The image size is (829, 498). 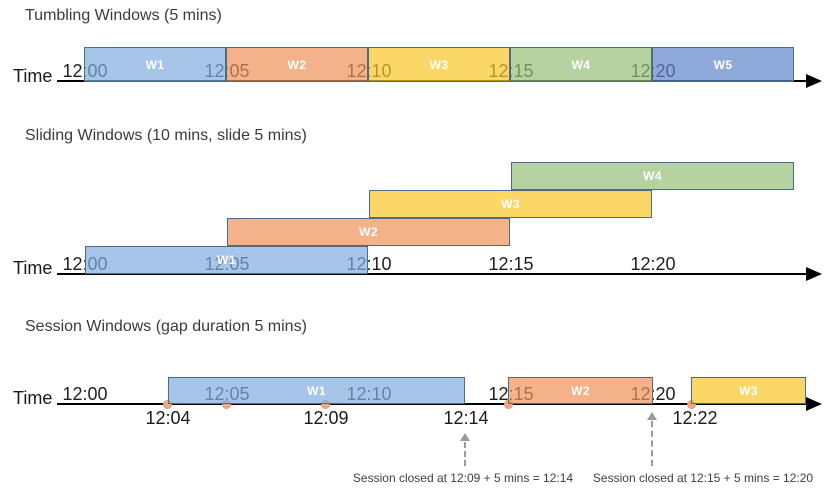 I want to click on event-time-label: 12:14, so click(x=466, y=418).